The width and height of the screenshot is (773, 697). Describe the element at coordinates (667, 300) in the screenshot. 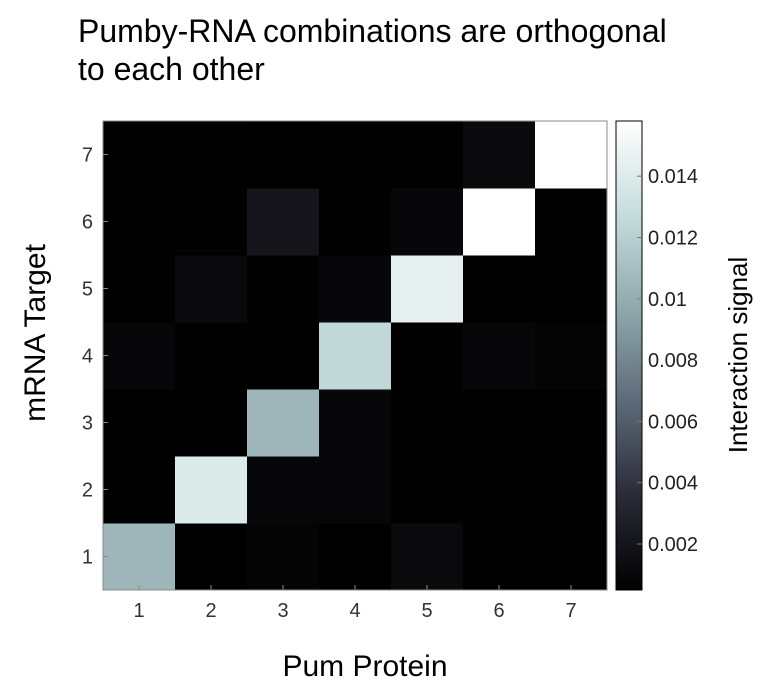

I see `colorbar-tick-label: 0.01` at that location.